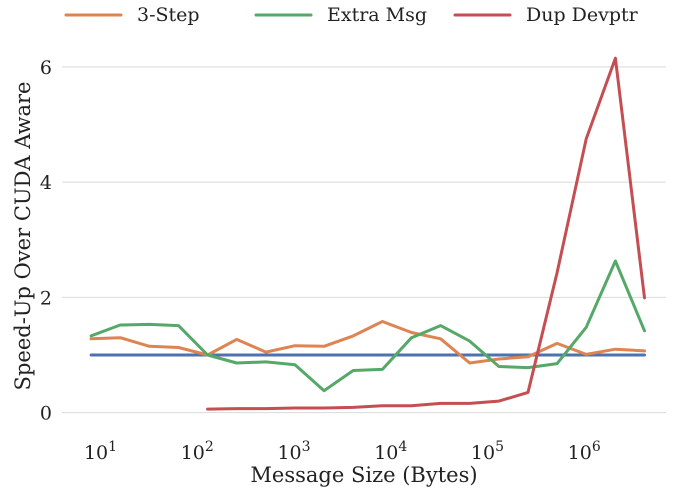 This screenshot has width=679, height=496. What do you see at coordinates (582, 15) in the screenshot?
I see `legend-label-dup-devptr: Dup Devptr` at bounding box center [582, 15].